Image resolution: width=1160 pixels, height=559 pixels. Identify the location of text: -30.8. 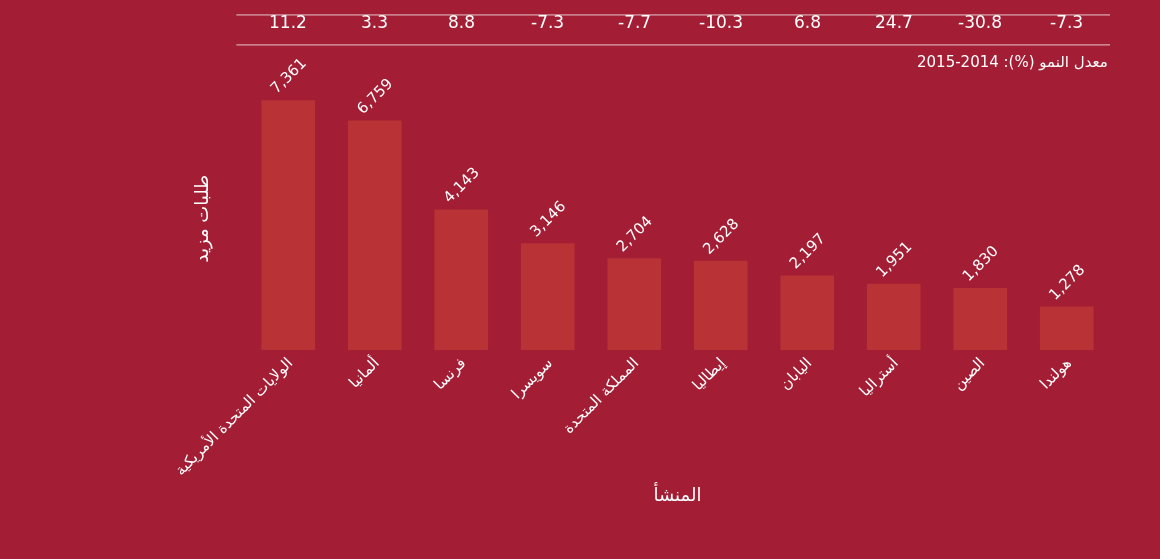
(980, 22).